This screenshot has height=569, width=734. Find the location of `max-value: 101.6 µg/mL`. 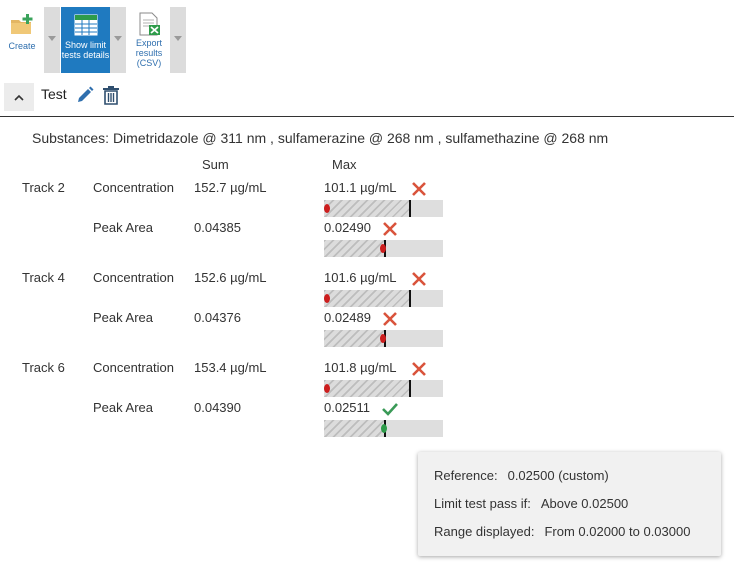

max-value: 101.6 µg/mL is located at coordinates (360, 277).